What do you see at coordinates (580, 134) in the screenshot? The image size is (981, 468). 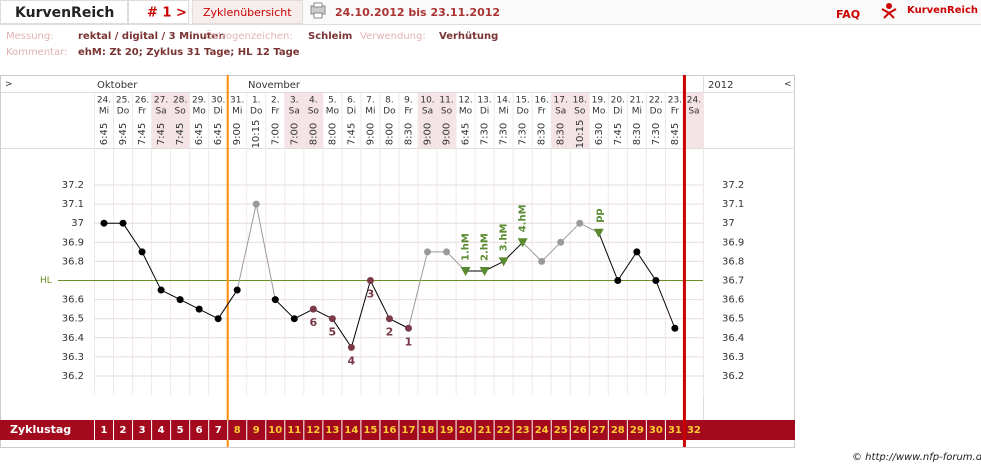 I see `time-label: 10:15` at bounding box center [580, 134].